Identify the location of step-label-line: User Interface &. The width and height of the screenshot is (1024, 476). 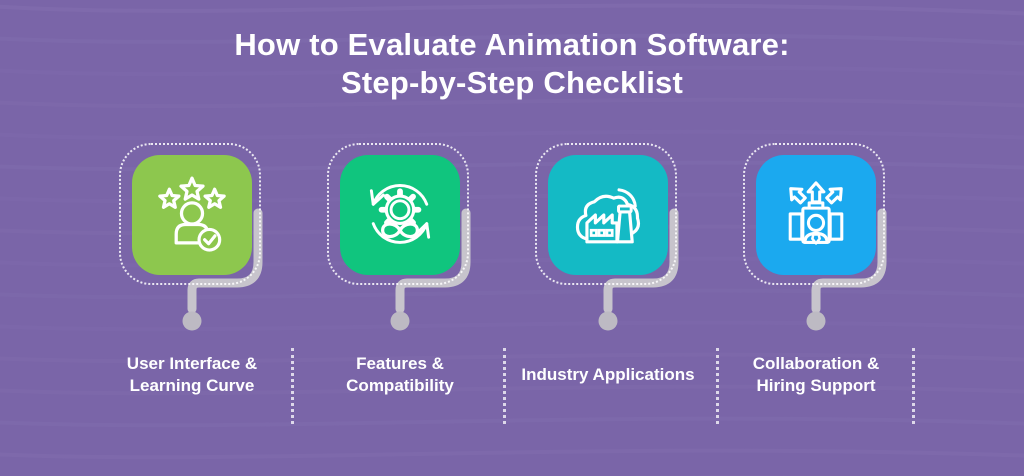
(192, 363).